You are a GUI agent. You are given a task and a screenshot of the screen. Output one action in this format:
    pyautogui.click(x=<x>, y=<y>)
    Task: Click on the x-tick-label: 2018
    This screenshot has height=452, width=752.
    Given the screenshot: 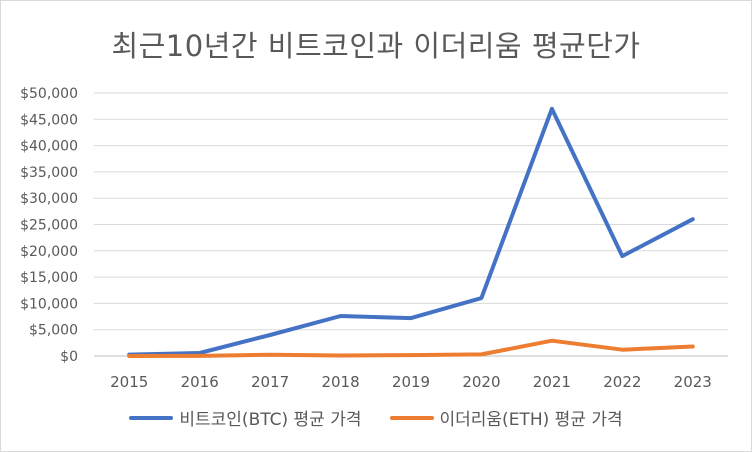 What is the action you would take?
    pyautogui.click(x=340, y=382)
    